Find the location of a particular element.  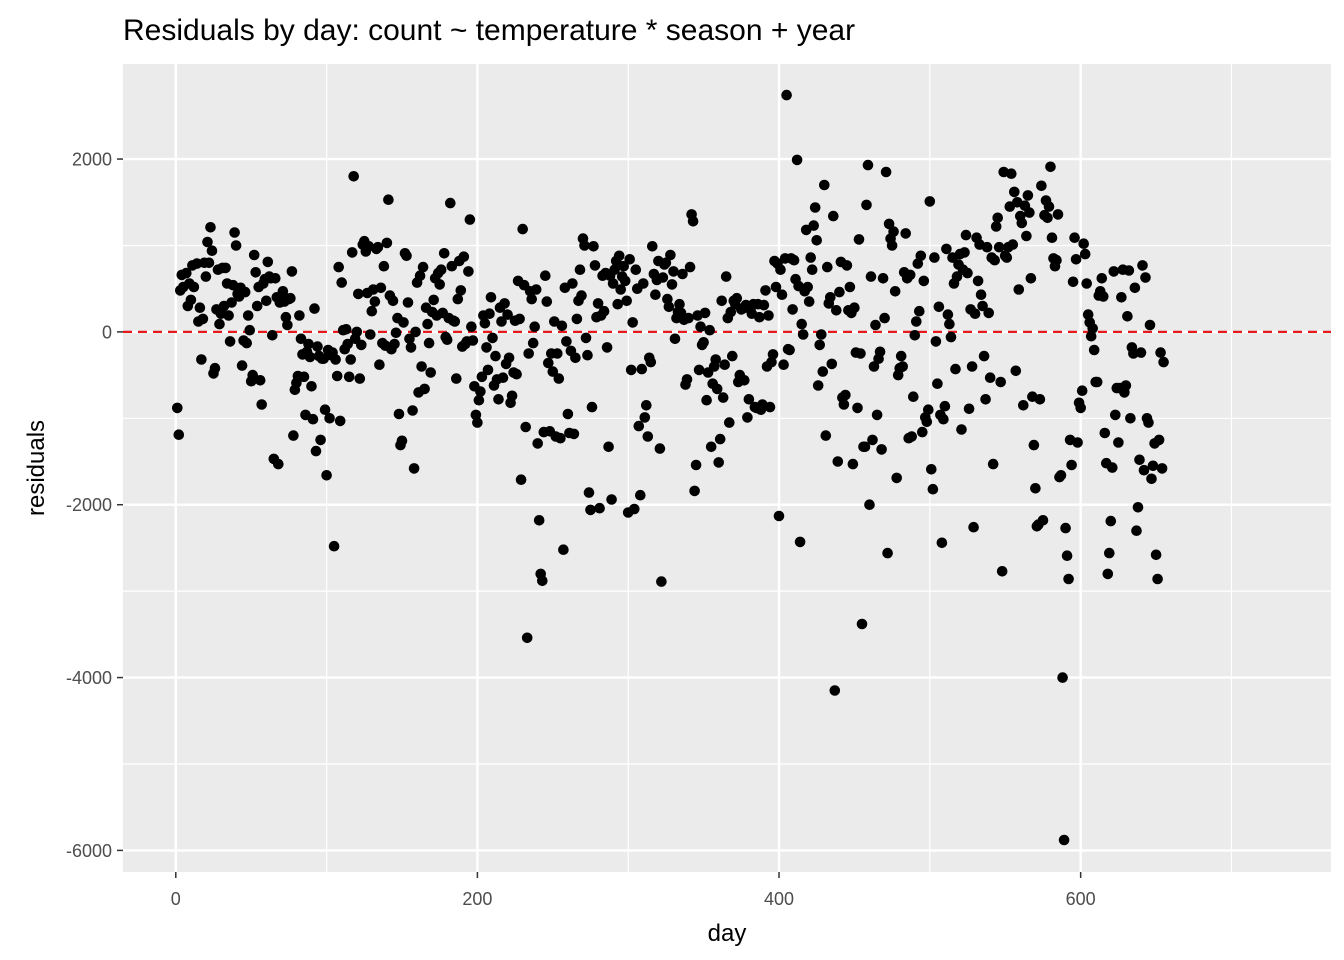

x-axis-ticks: 0 200 400 600 is located at coordinates (633, 890).